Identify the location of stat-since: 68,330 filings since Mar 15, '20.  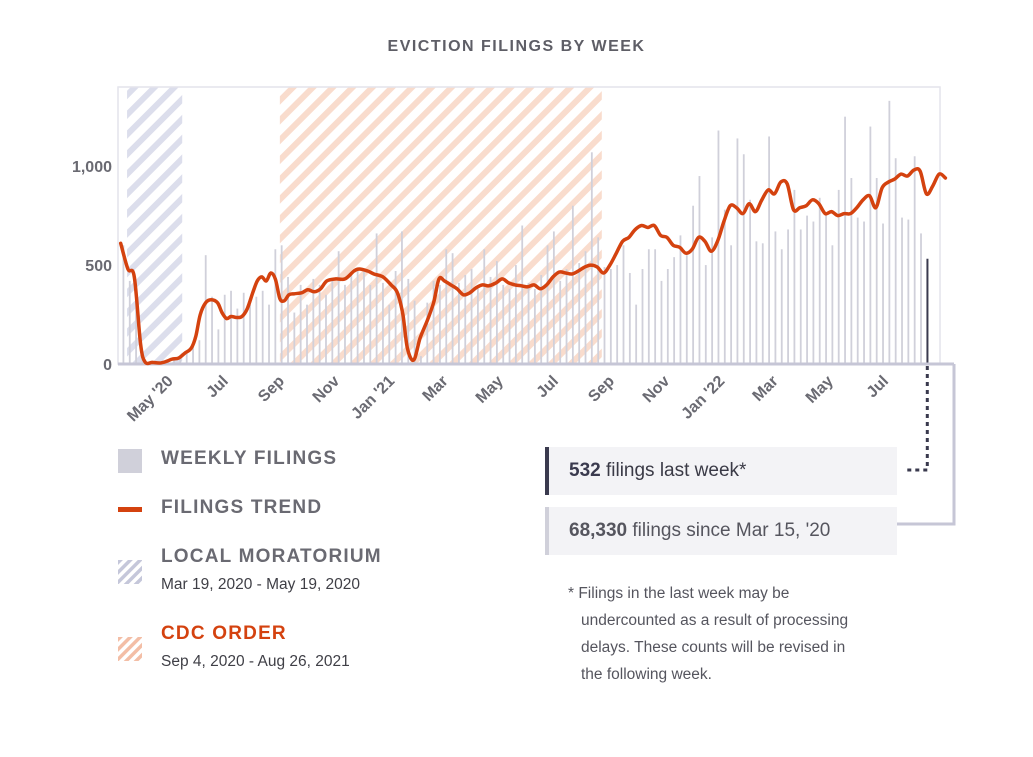
(721, 531).